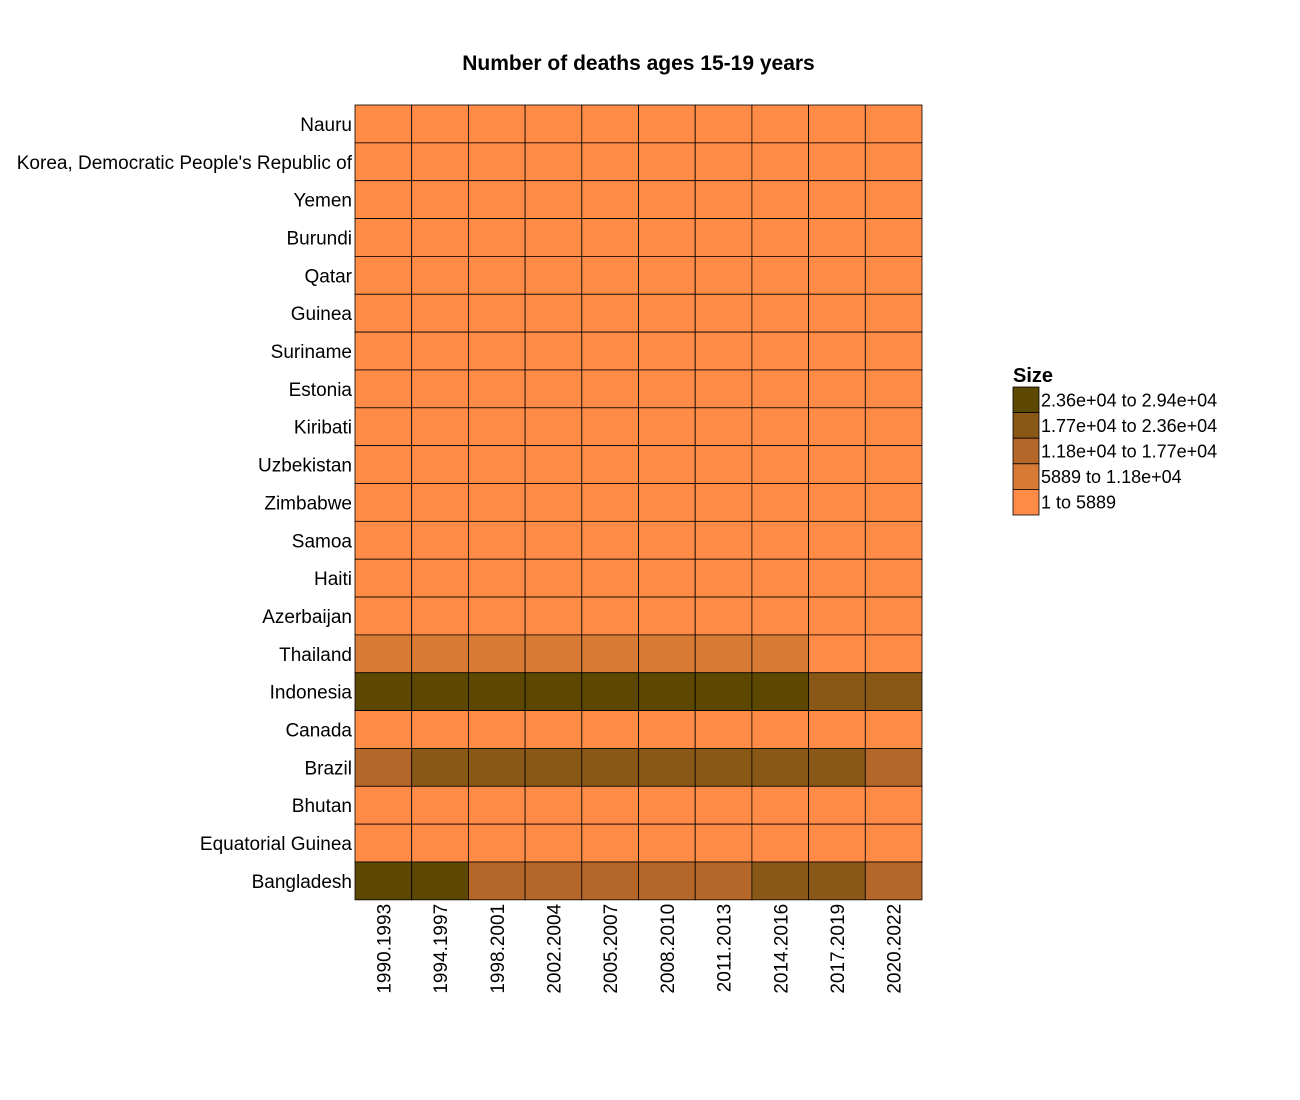 This screenshot has height=1100, width=1300. Describe the element at coordinates (1129, 452) in the screenshot. I see `legend-label: 1.18e+04 to 1.77e+04` at that location.